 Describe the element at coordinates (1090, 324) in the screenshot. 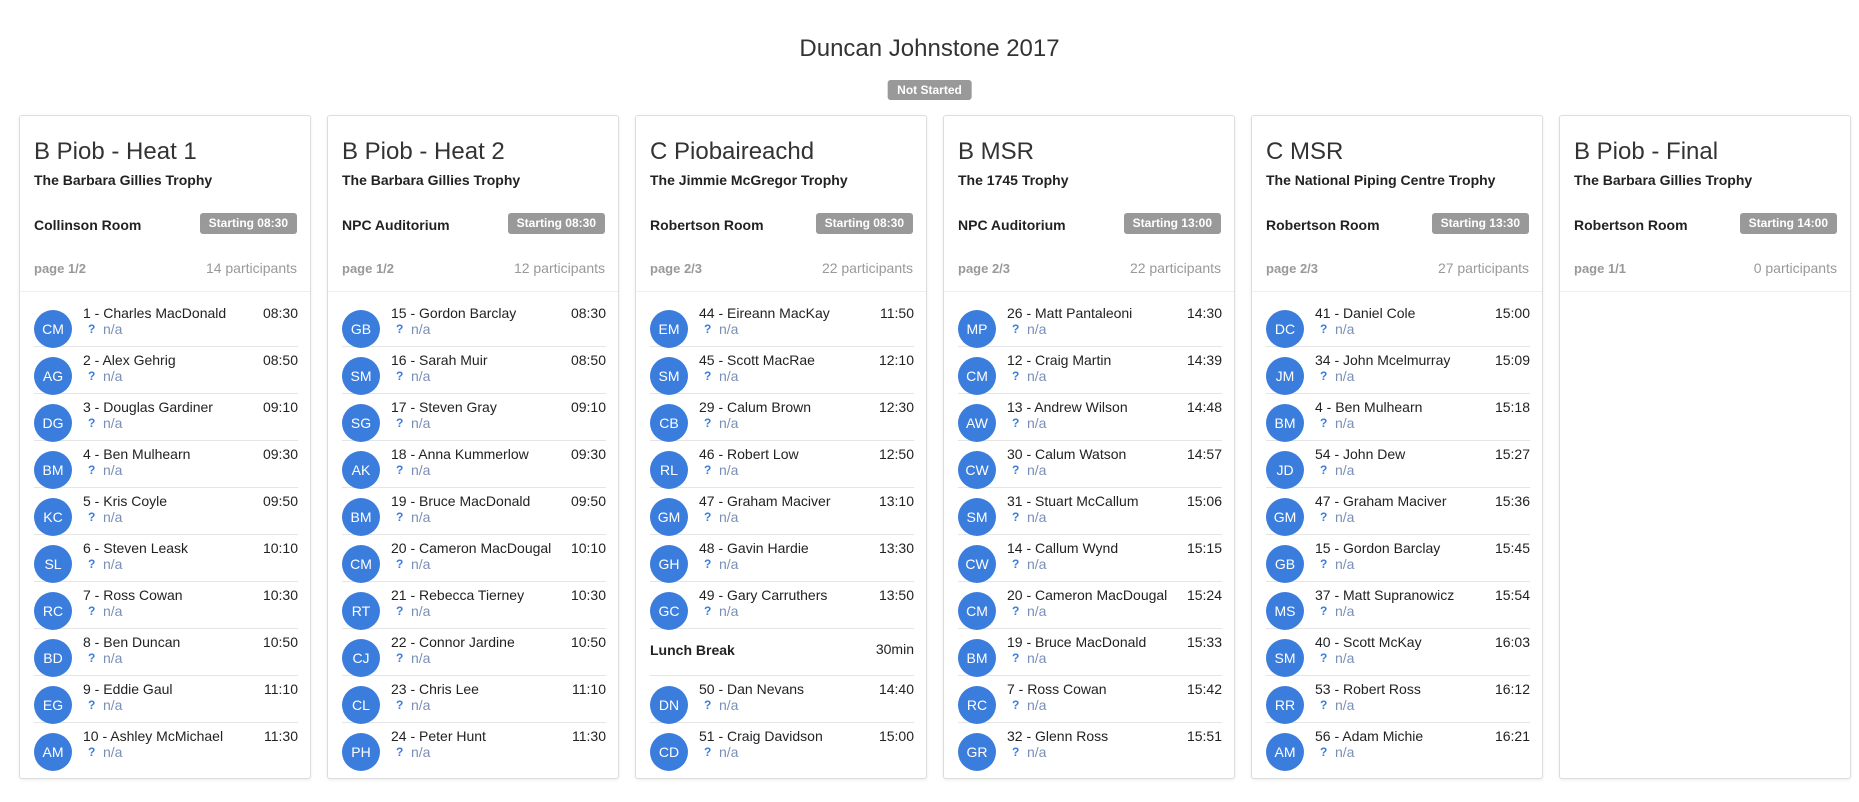

I see `participant-row: MP 26 - Matt Pantaleoni 14:30? n/a` at that location.